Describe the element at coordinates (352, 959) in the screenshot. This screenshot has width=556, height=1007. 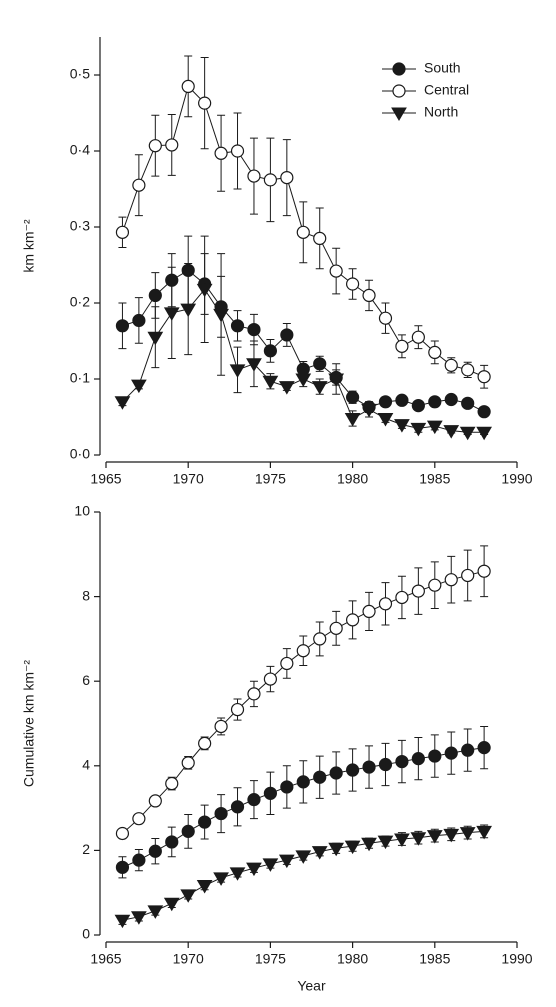
I see `x-tick-label: 1980` at that location.